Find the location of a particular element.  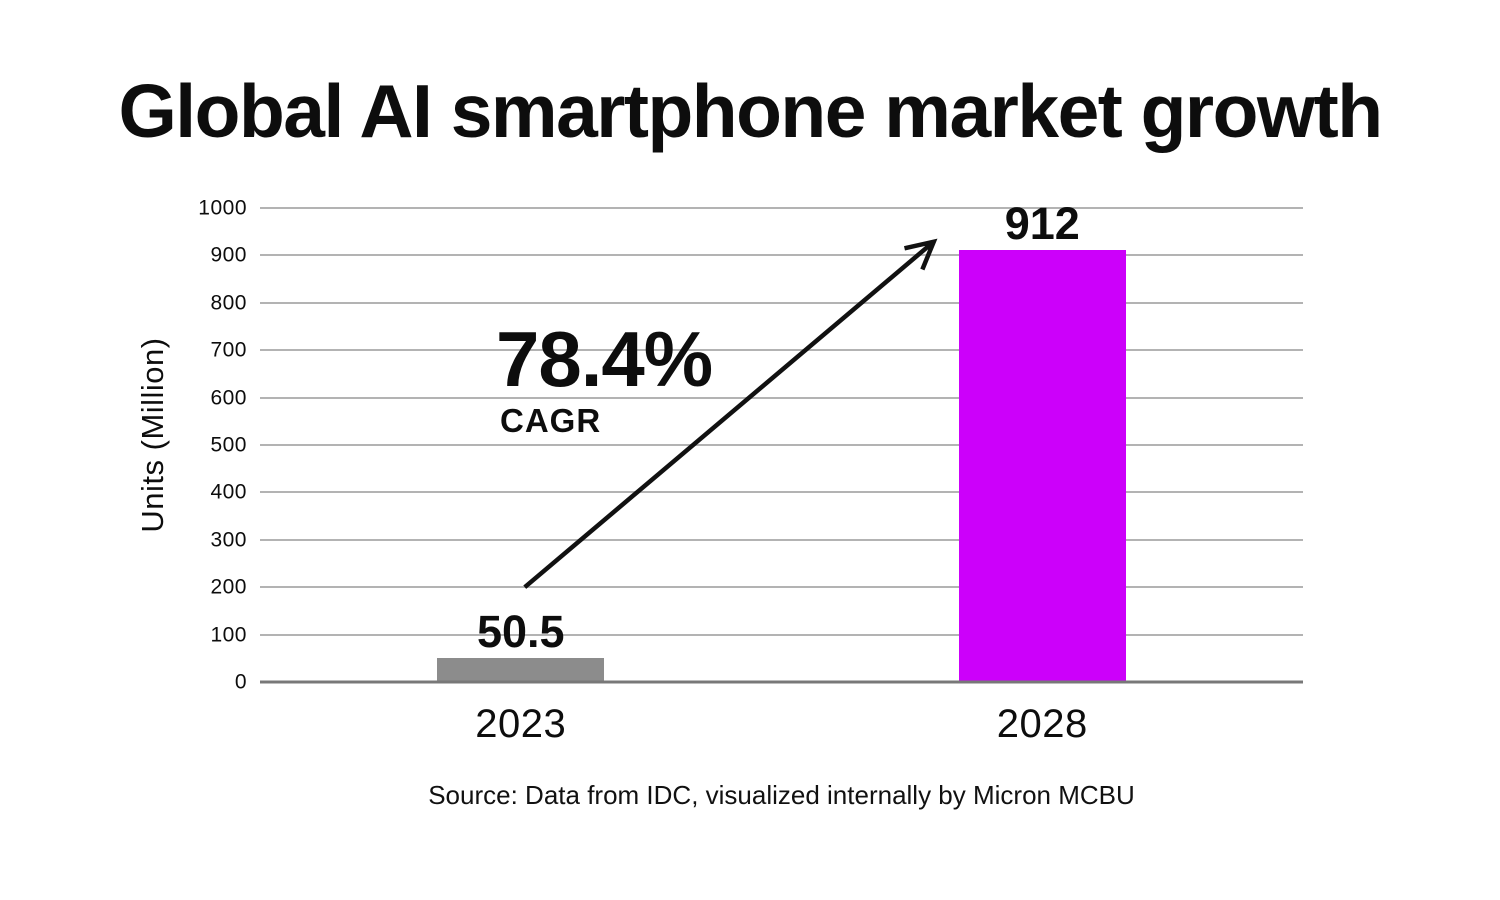

y-tick-400: 400 is located at coordinates (228, 492).